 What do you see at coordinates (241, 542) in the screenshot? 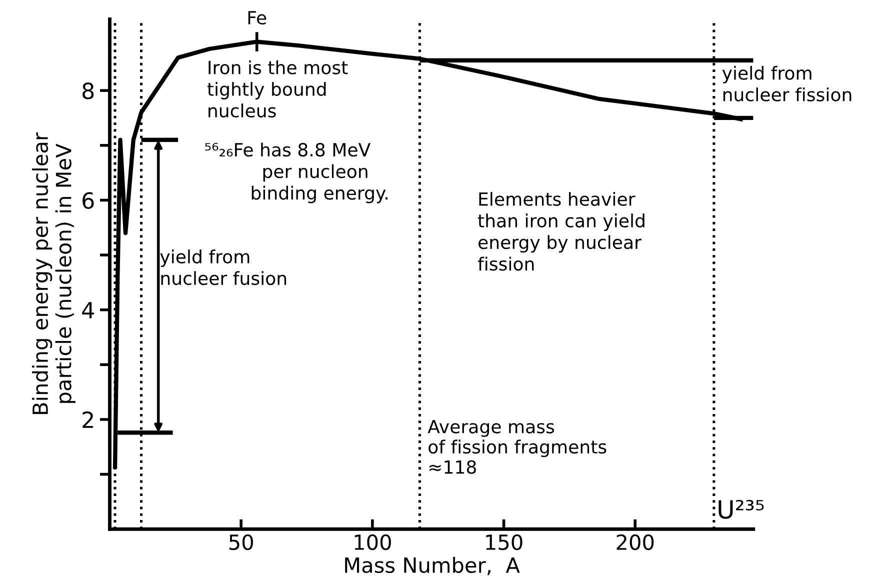
I see `x-tick-label: 50` at bounding box center [241, 542].